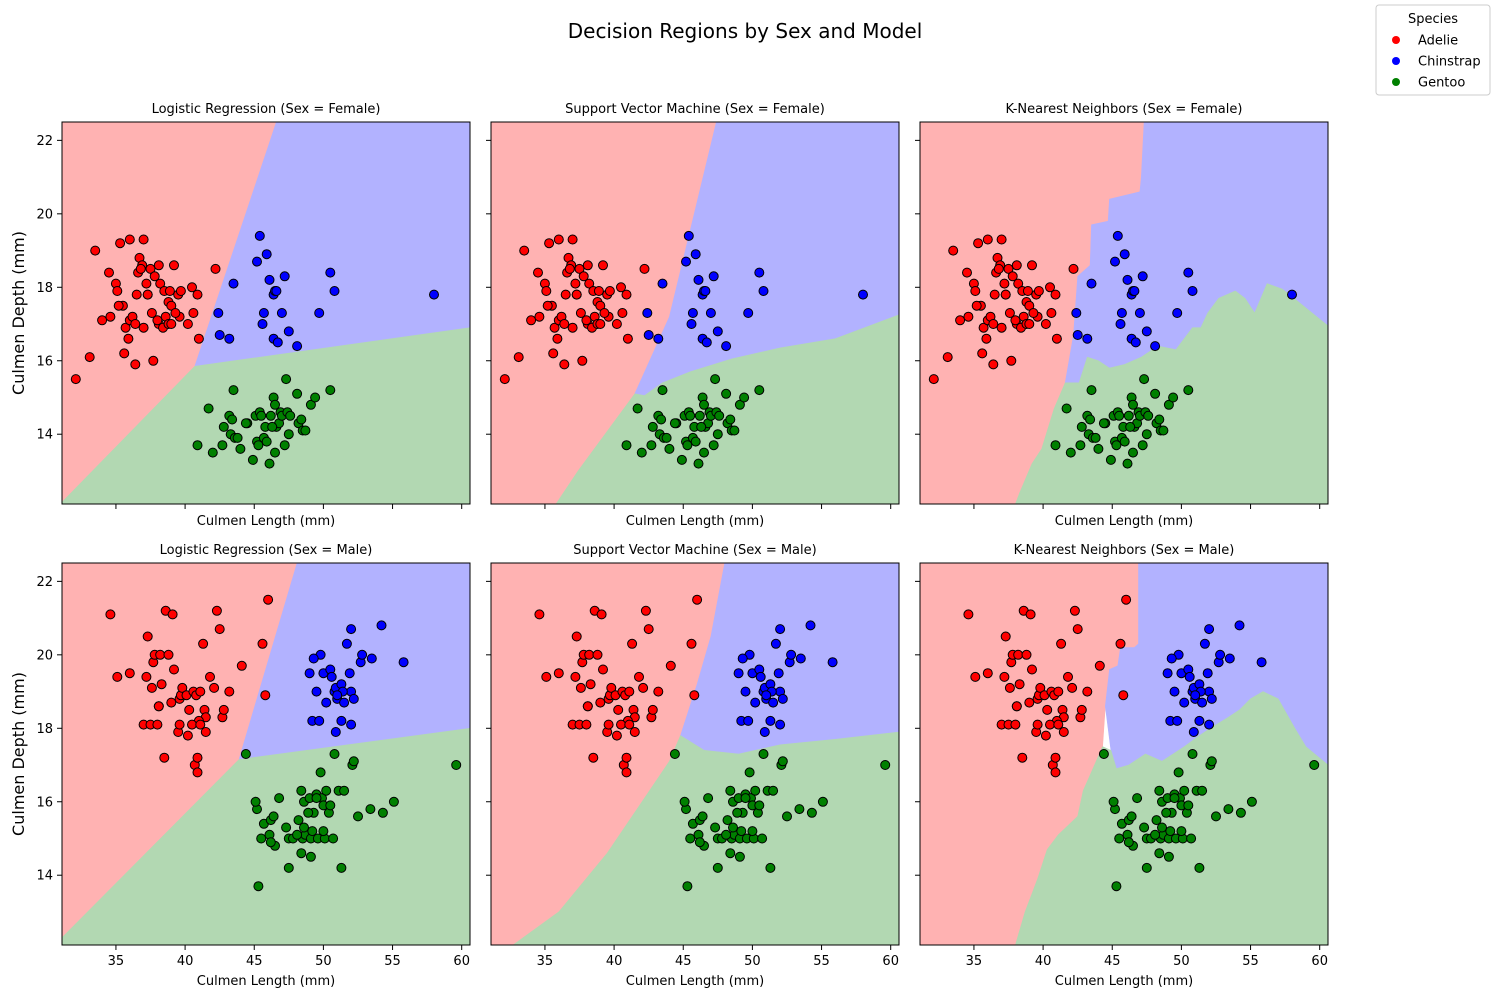  What do you see at coordinates (116, 961) in the screenshot?
I see `x-tick-label: 35` at bounding box center [116, 961].